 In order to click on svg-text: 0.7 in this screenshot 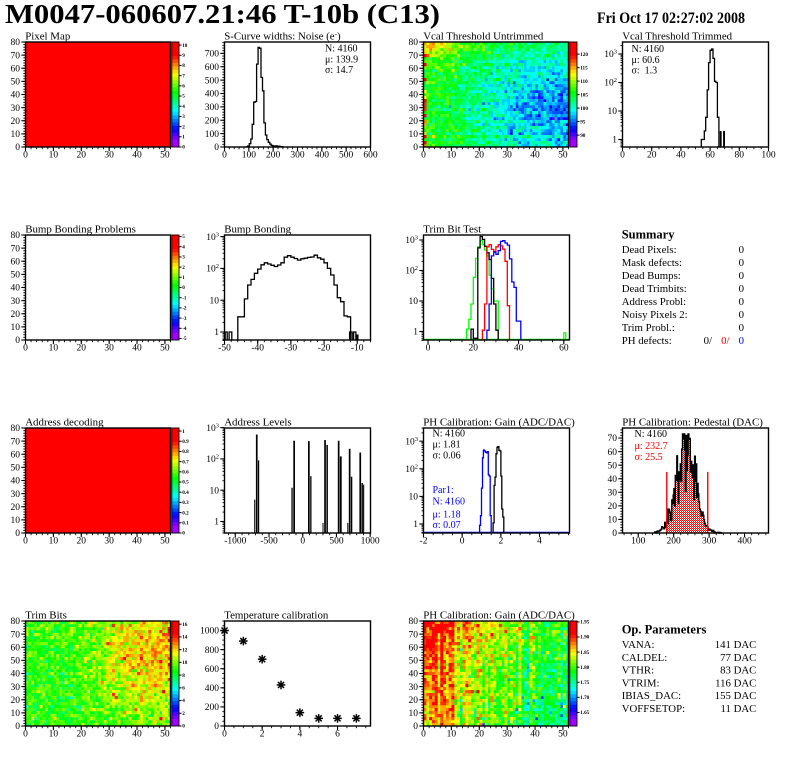, I will do `click(185, 462)`.